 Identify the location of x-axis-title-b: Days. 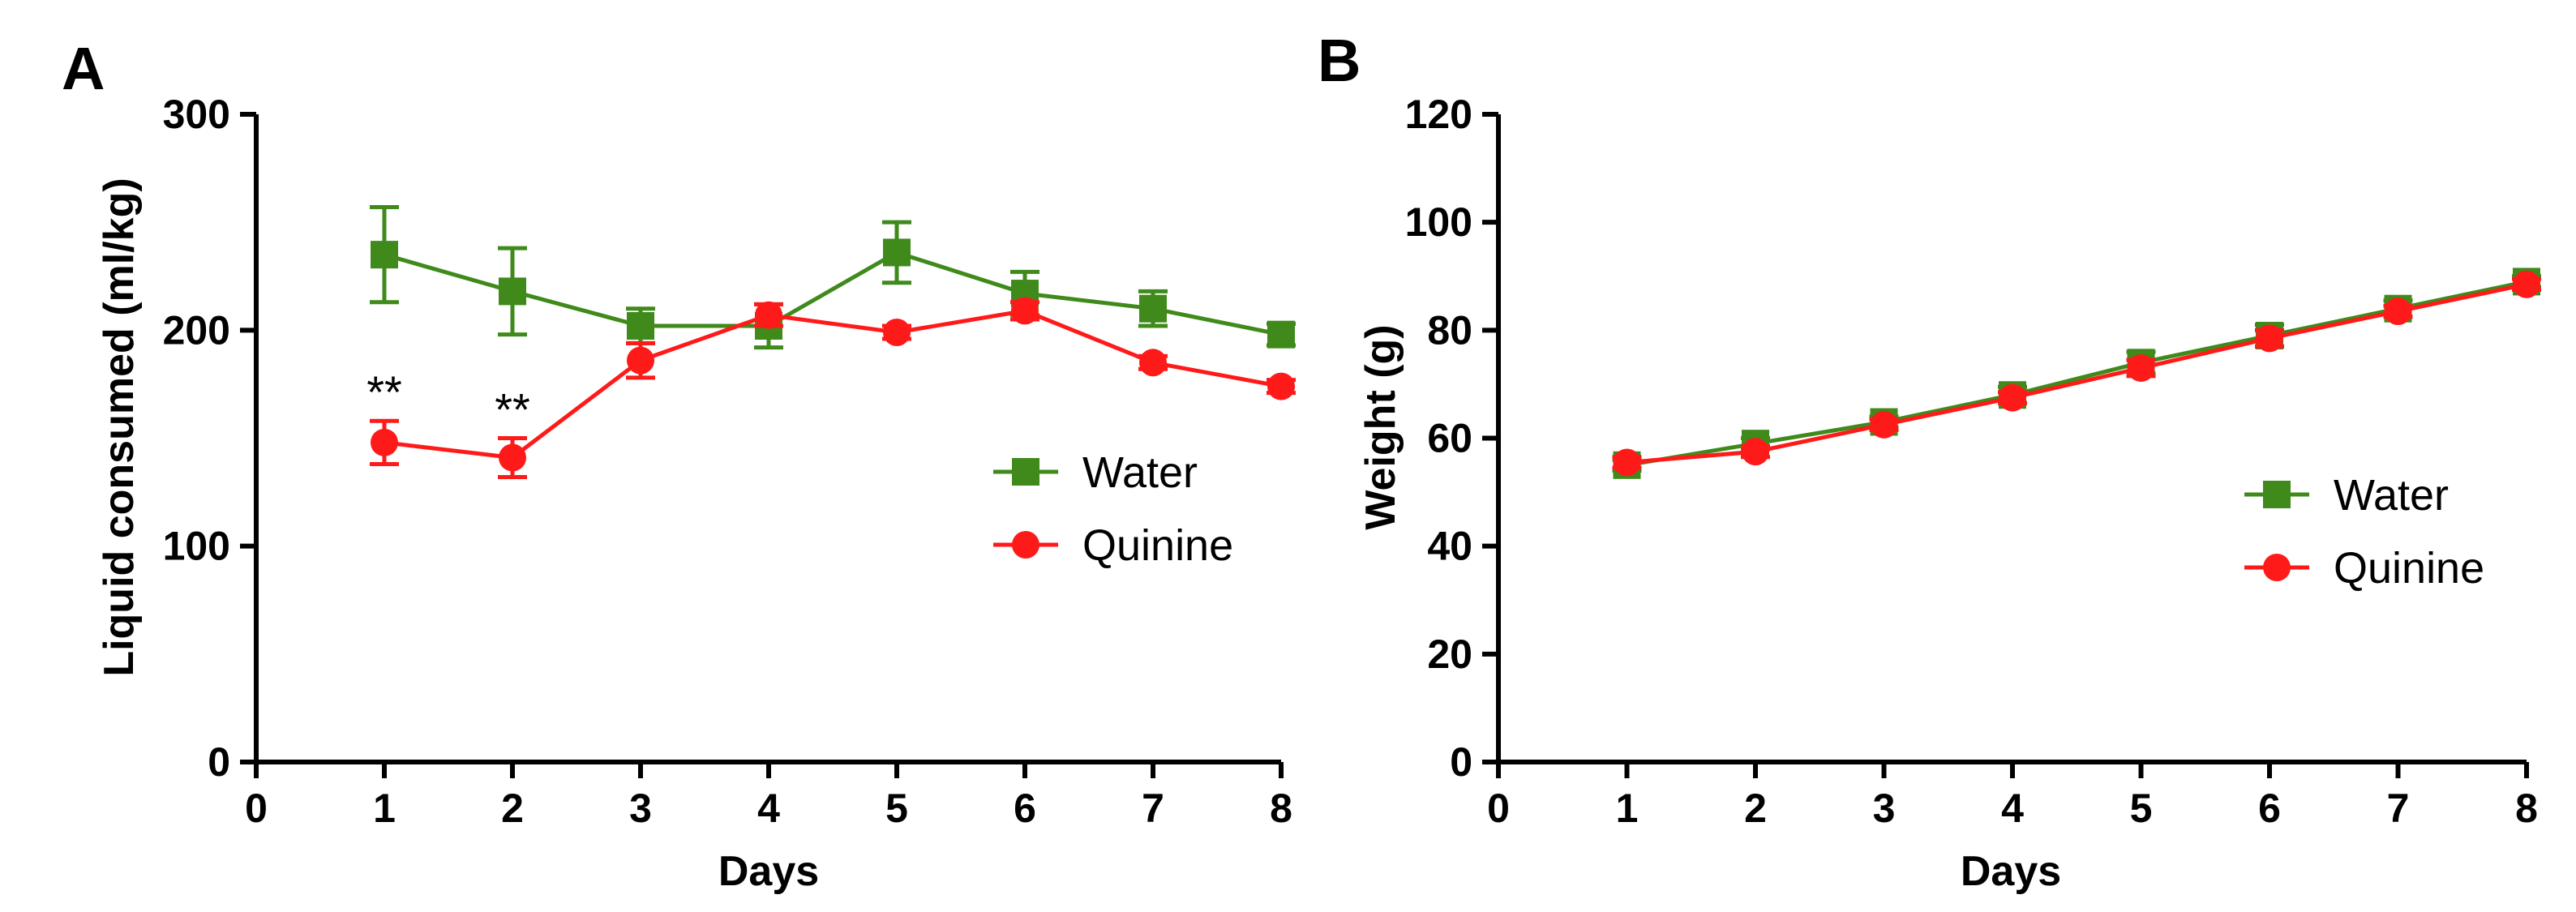
(2011, 871).